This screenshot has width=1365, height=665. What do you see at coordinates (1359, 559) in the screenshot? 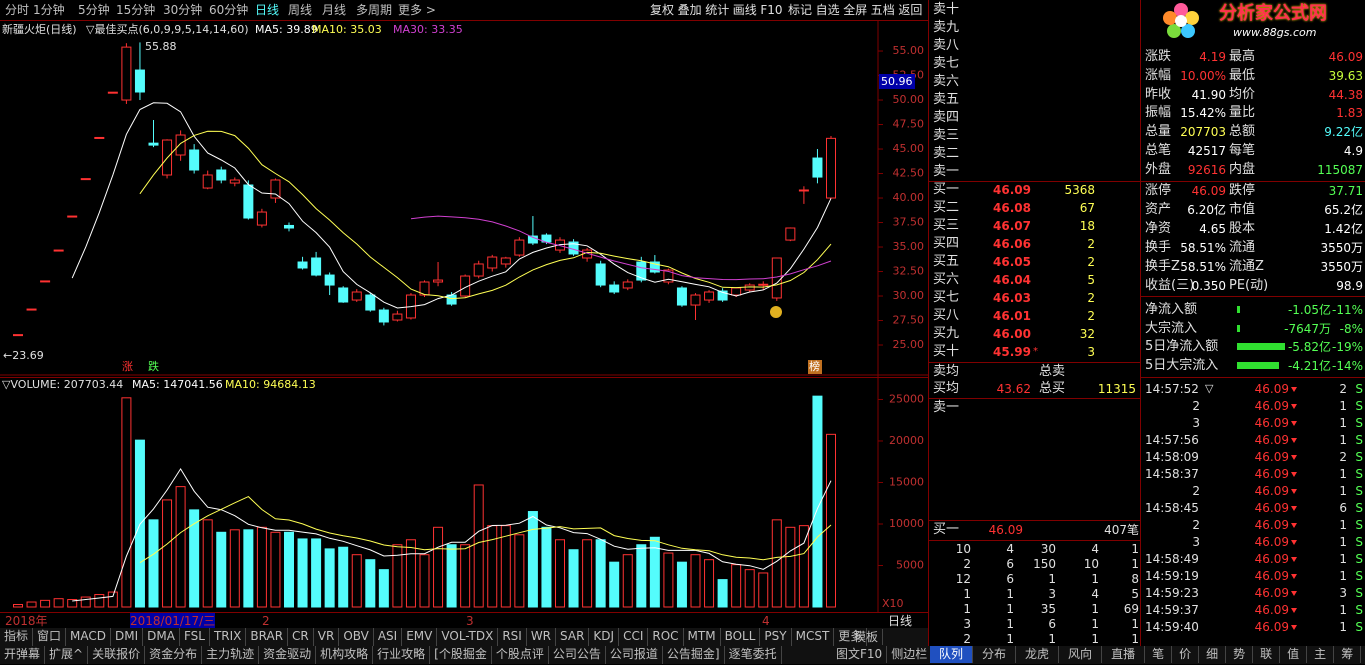
I see `tick-side: S` at bounding box center [1359, 559].